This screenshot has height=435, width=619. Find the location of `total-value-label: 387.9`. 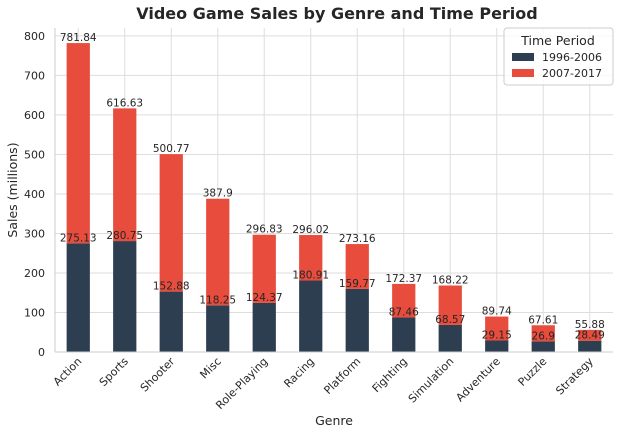

total-value-label: 387.9 is located at coordinates (218, 194).